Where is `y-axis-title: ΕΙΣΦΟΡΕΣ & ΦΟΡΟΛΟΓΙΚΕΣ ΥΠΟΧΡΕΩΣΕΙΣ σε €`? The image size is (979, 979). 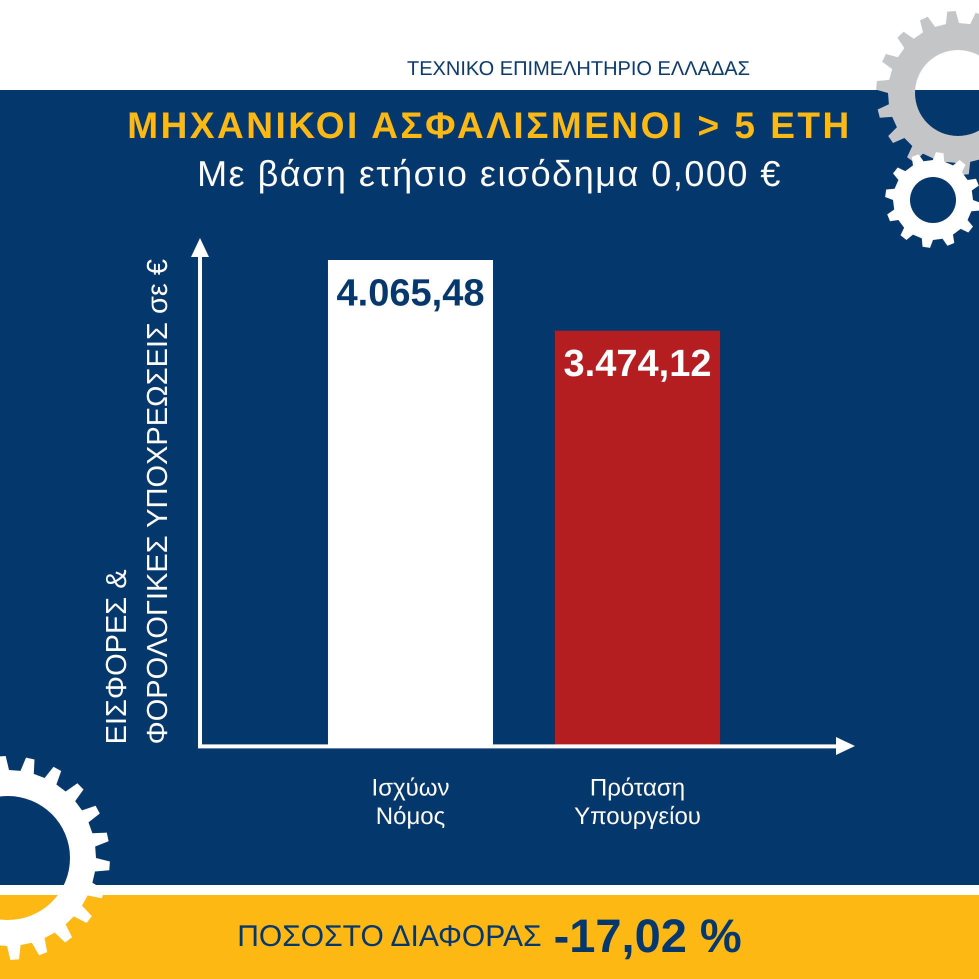
y-axis-title: ΕΙΣΦΟΡΕΣ & ΦΟΡΟΛΟΓΙΚΕΣ ΥΠΟΧΡΕΩΣΕΙΣ σε € is located at coordinates (137, 501).